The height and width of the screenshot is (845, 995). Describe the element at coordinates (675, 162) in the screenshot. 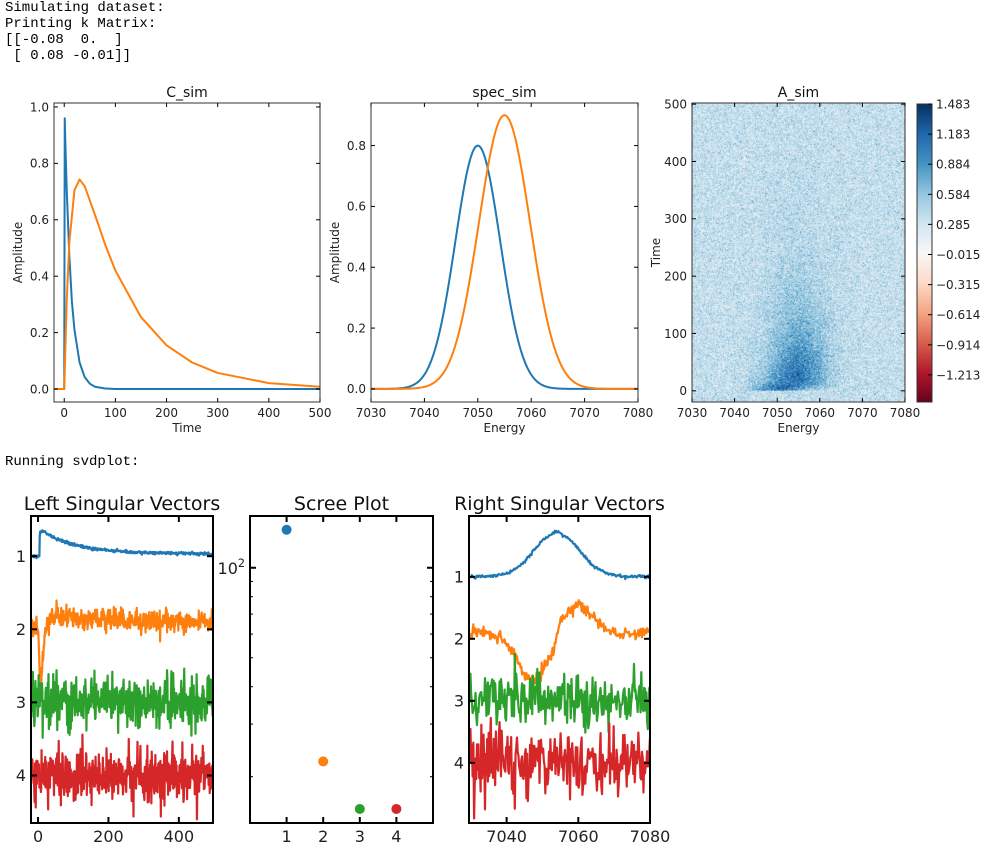

I see `y-tick-label: 400` at that location.